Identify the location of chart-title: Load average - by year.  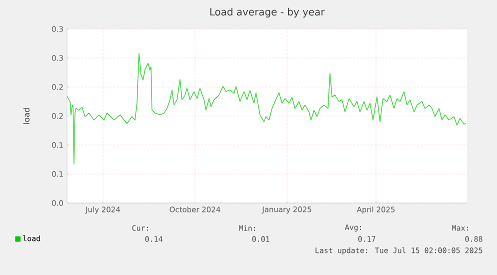
(267, 13).